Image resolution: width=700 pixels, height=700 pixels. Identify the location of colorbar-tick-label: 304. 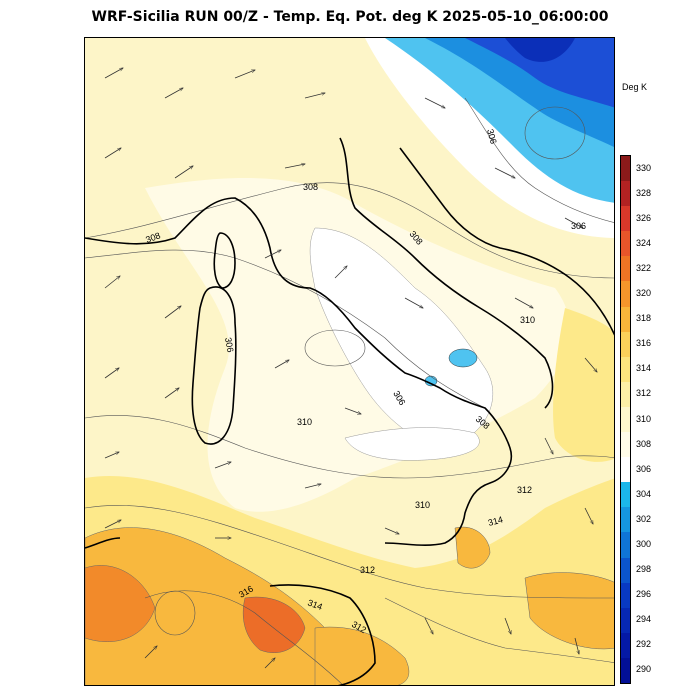
(644, 493).